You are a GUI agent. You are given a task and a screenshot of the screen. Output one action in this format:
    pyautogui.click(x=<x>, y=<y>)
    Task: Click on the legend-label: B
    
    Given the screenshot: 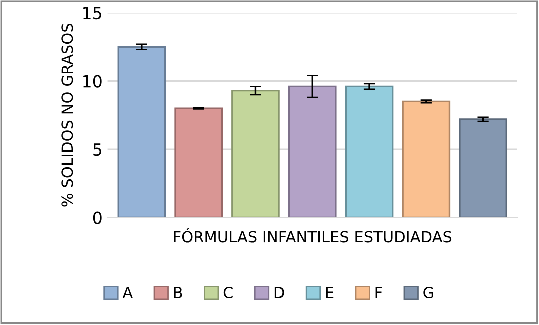 What is the action you would take?
    pyautogui.click(x=178, y=292)
    